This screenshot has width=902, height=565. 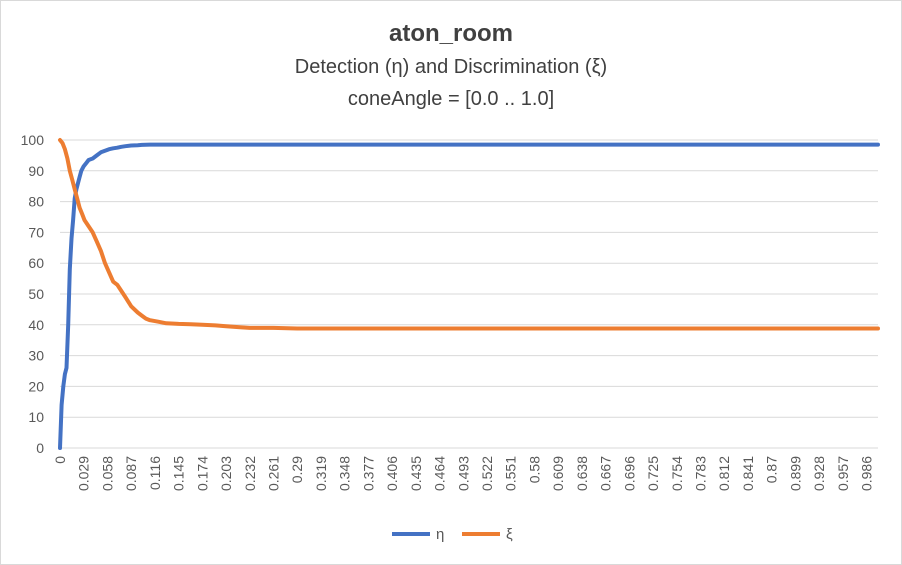 I want to click on x-tick-label: 0.754, so click(x=677, y=473).